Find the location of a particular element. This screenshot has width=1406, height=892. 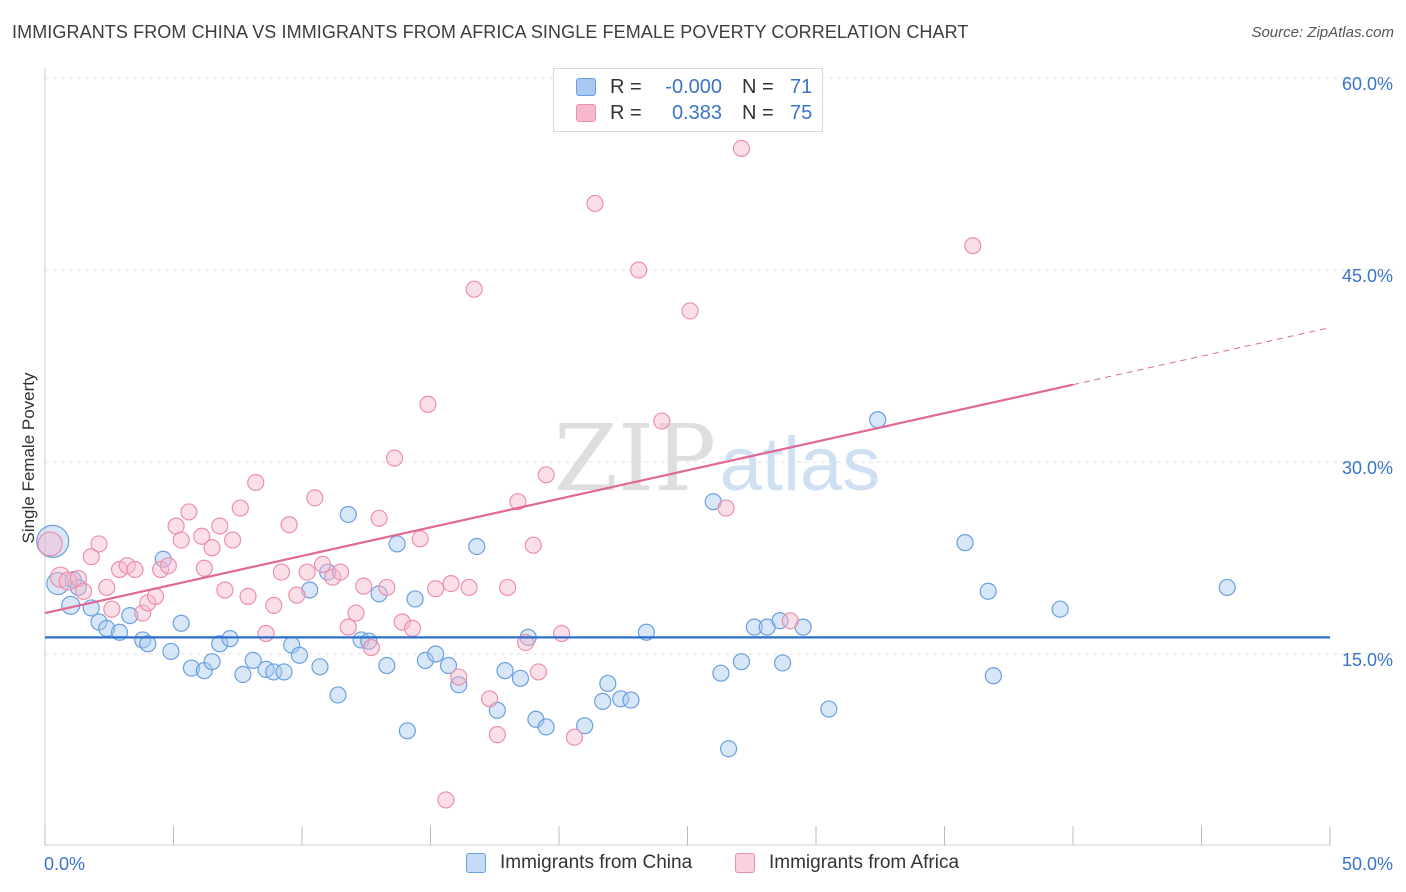

africa-r-value: 0.383 is located at coordinates (696, 112).